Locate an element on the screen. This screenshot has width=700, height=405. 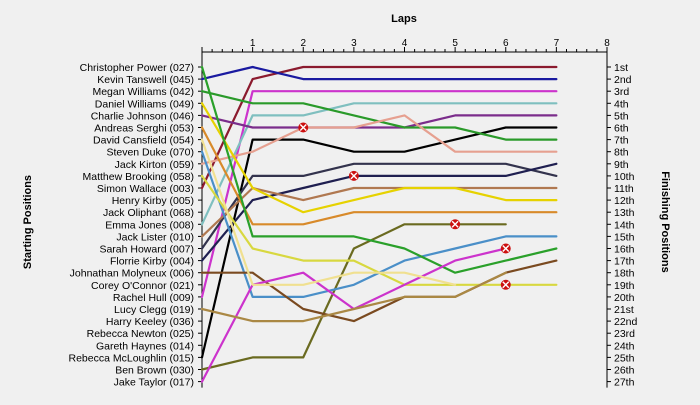
driver-label: Lucy Clegg (019) is located at coordinates (154, 310).